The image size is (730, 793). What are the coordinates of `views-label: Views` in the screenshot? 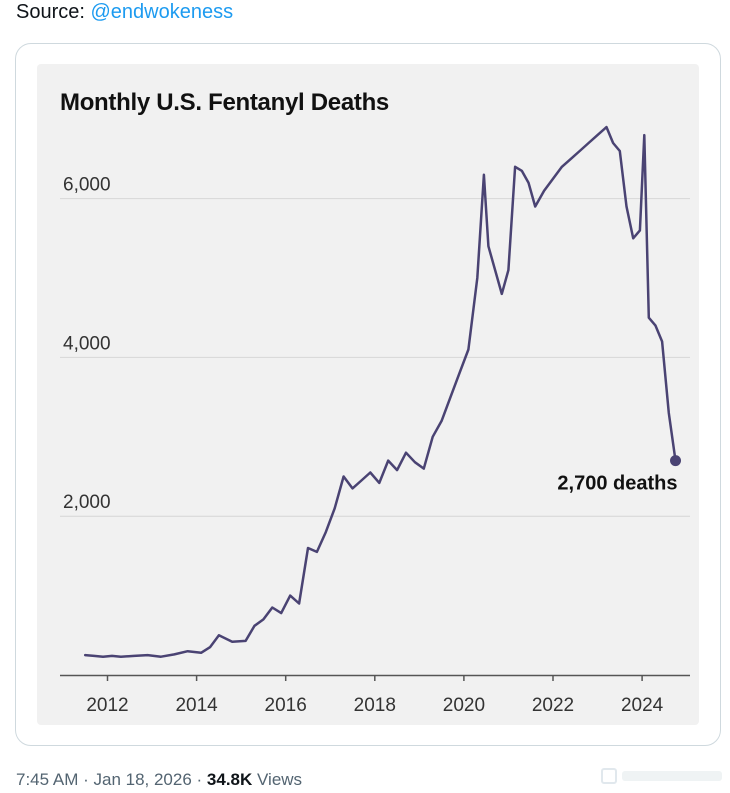 It's located at (277, 779).